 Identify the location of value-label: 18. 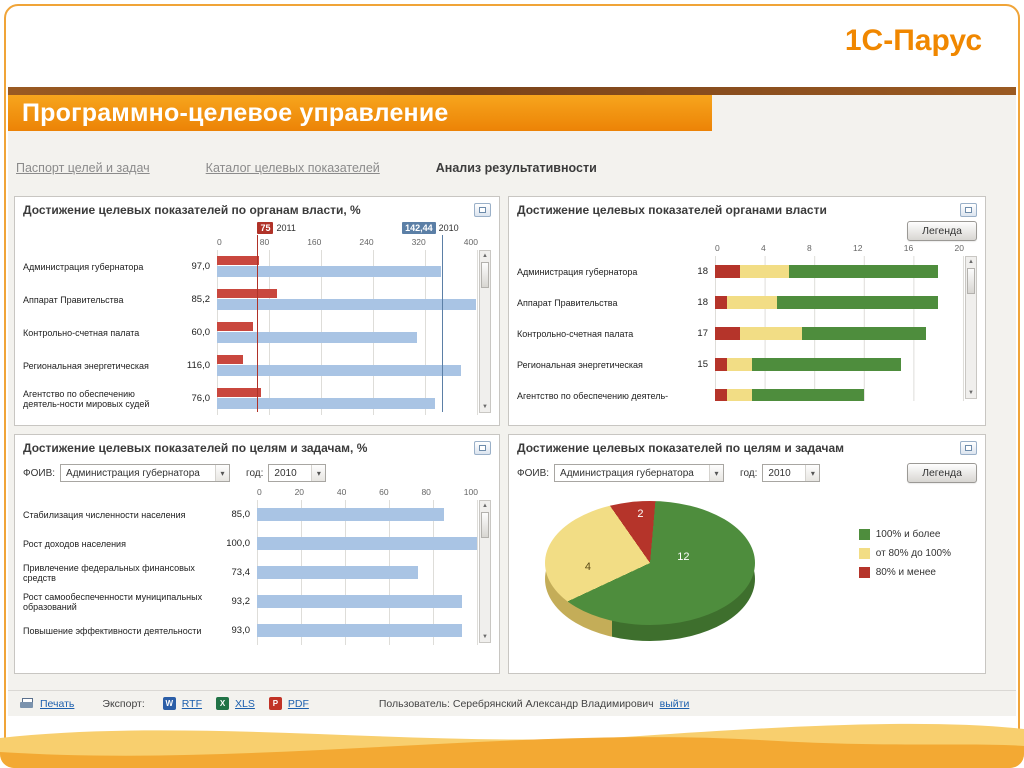
(702, 271).